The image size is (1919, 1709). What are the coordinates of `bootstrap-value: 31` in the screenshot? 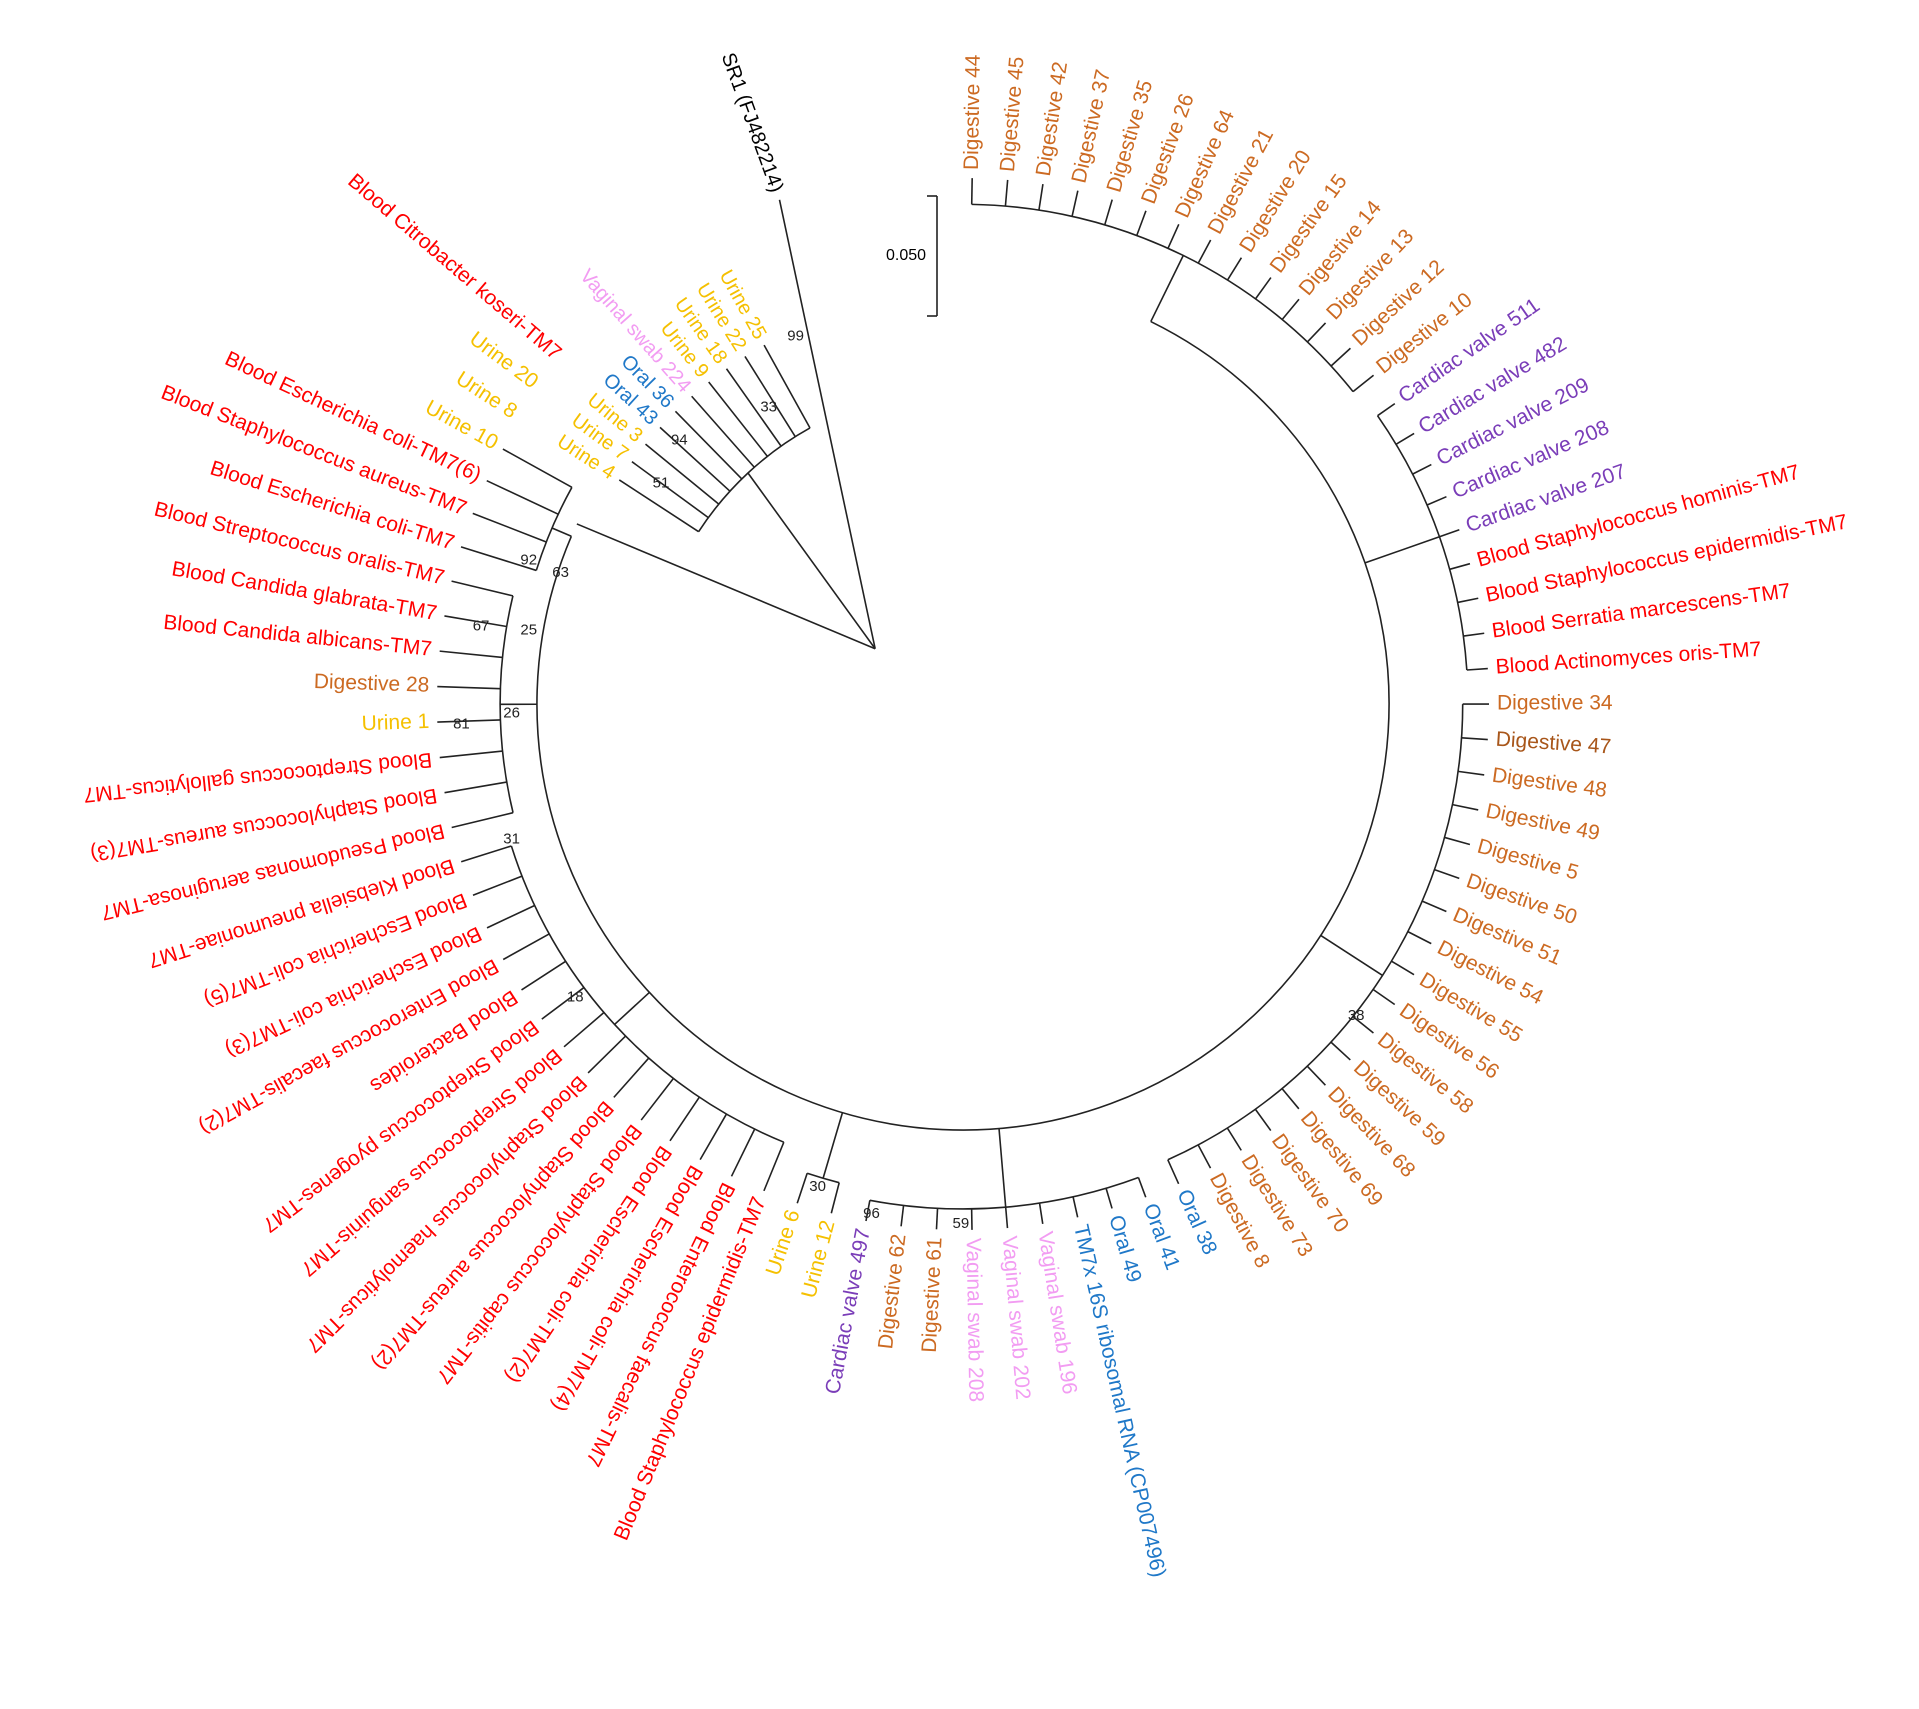 It's located at (511, 839).